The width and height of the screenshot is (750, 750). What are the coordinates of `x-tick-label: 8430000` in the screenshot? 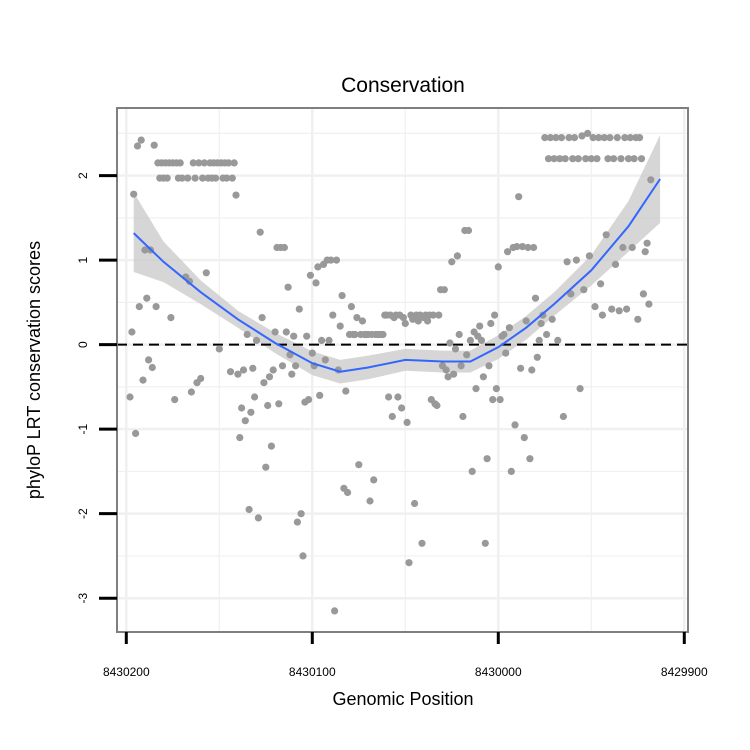 It's located at (498, 672).